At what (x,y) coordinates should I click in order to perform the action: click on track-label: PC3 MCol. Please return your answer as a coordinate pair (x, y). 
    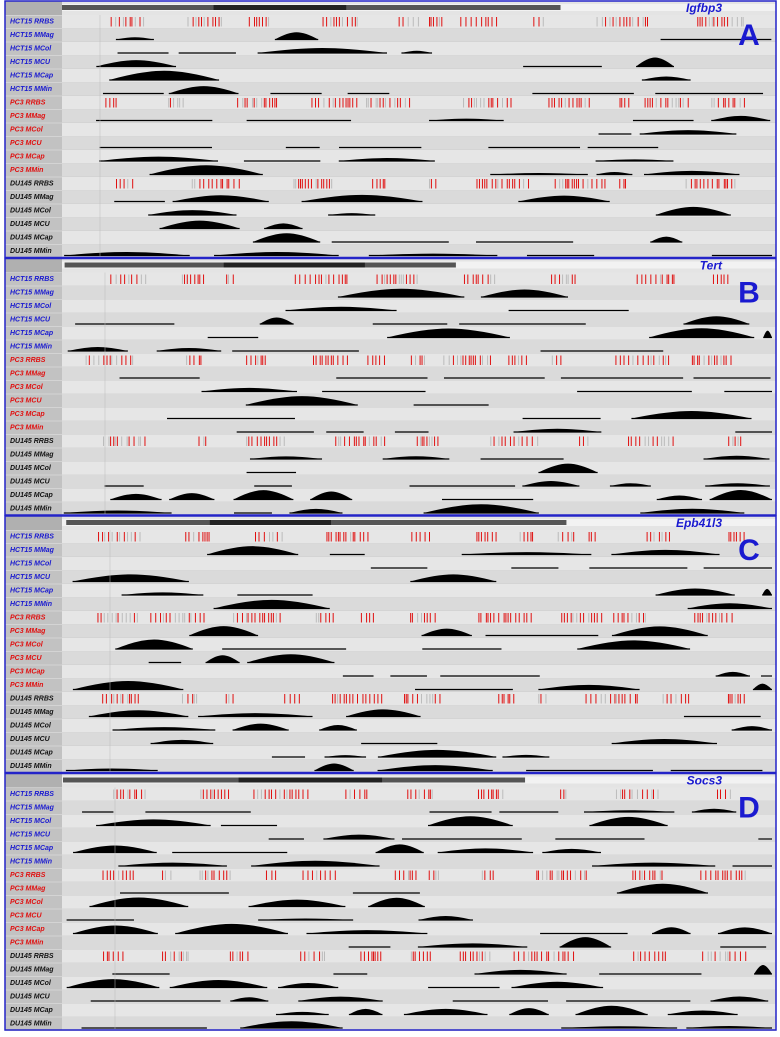
    Looking at the image, I should click on (27, 387).